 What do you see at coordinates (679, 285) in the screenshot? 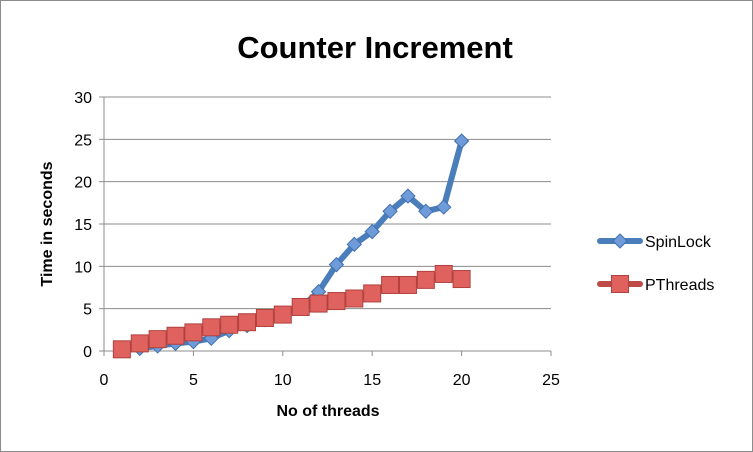
I see `legend-label: PThreads` at bounding box center [679, 285].